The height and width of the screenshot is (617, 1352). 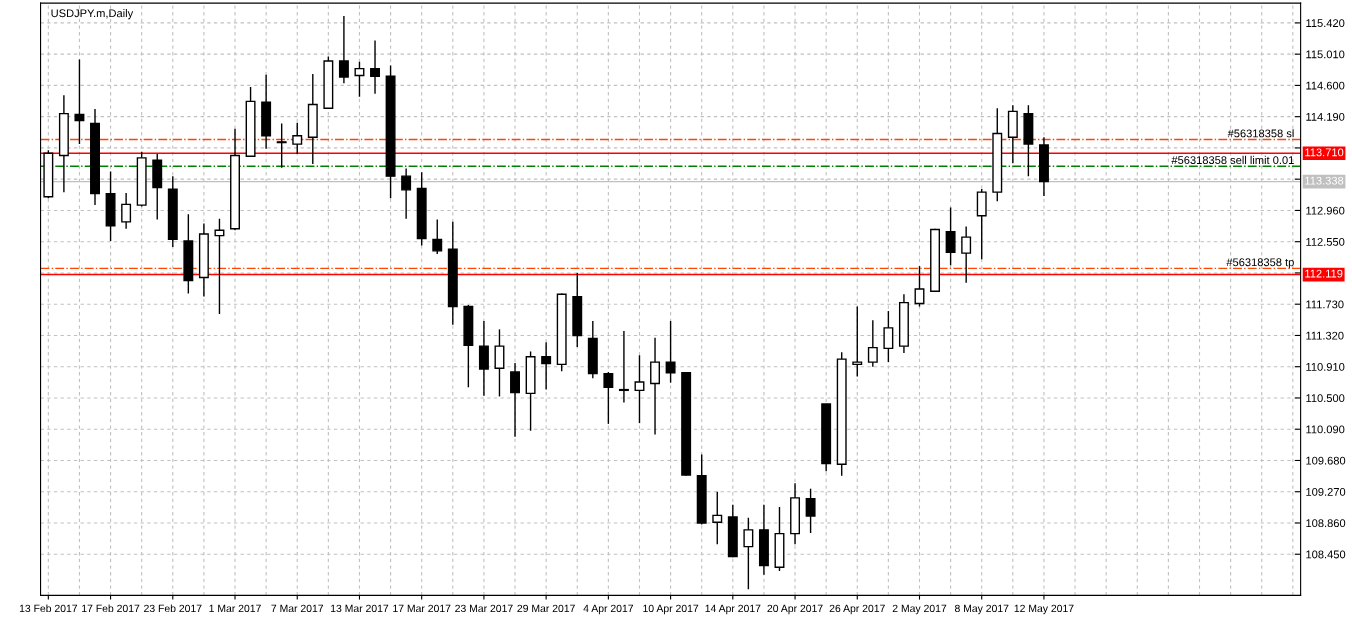 What do you see at coordinates (1326, 492) in the screenshot?
I see `y-tick-label: 109.270` at bounding box center [1326, 492].